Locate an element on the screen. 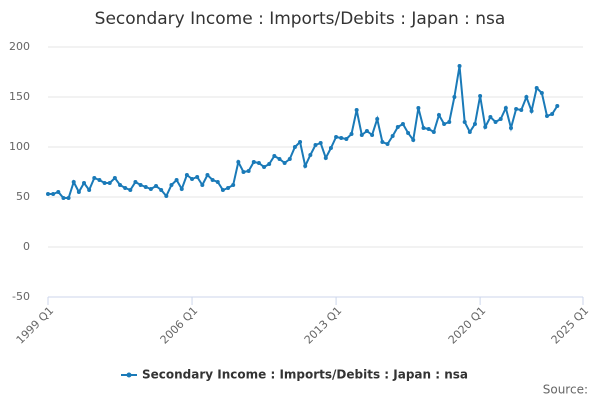 This screenshot has height=400, width=600. y-tick-label: -50 is located at coordinates (21, 296).